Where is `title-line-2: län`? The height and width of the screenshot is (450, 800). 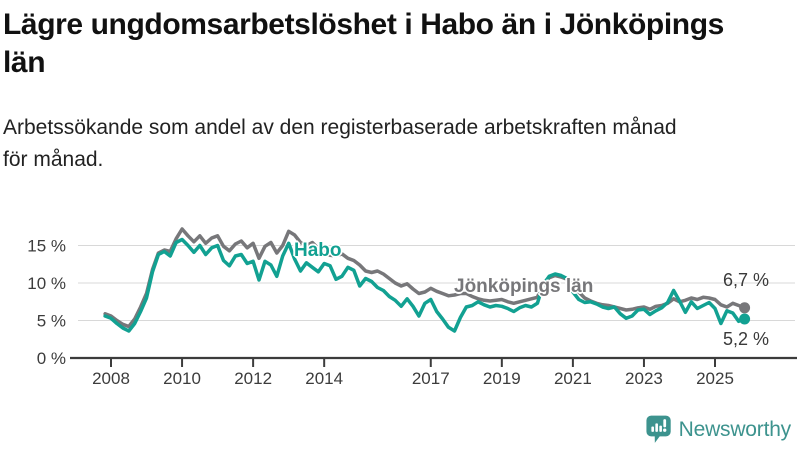
title-line-2: län is located at coordinates (24, 62).